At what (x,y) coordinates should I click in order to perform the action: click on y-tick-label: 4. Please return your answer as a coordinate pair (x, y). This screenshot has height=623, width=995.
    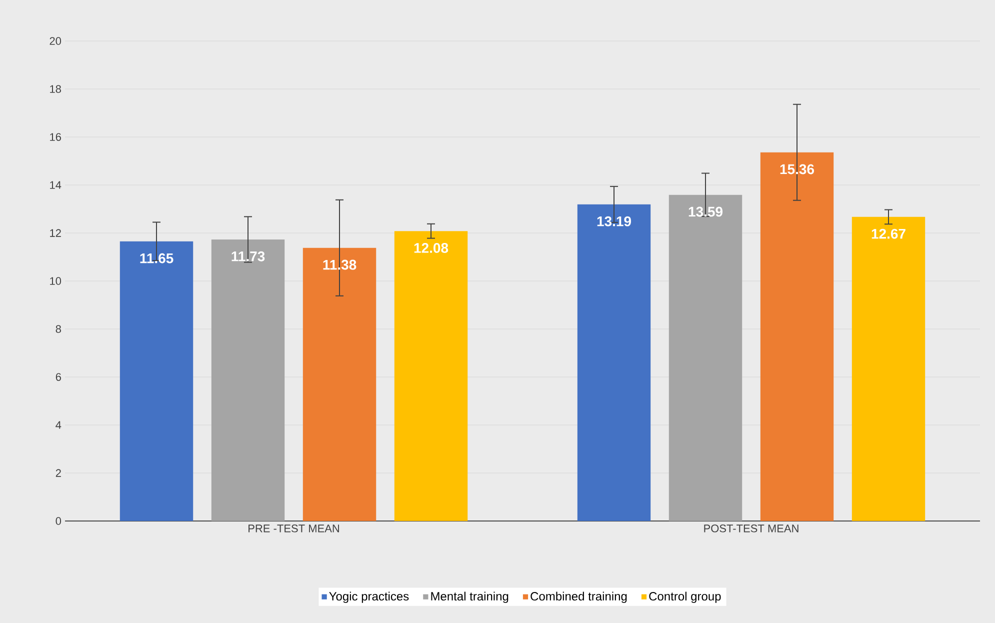
    Looking at the image, I should click on (59, 425).